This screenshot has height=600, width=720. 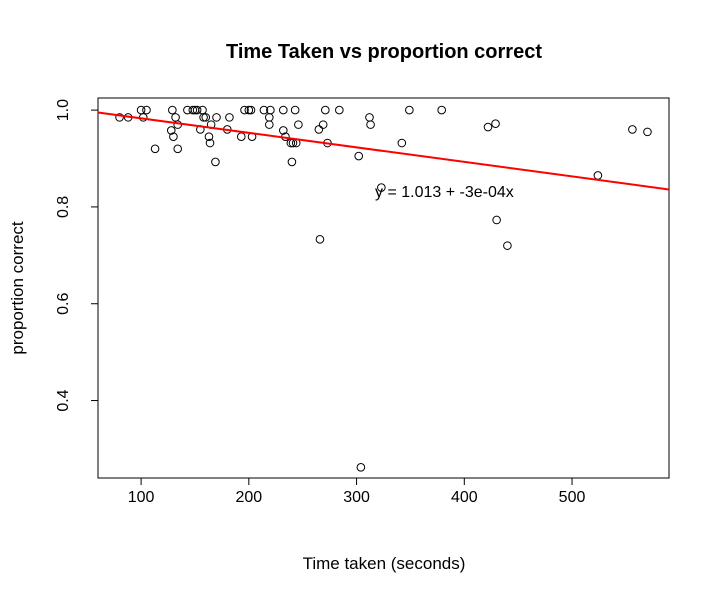 I want to click on x-axis-label: Time taken (seconds), so click(x=384, y=563).